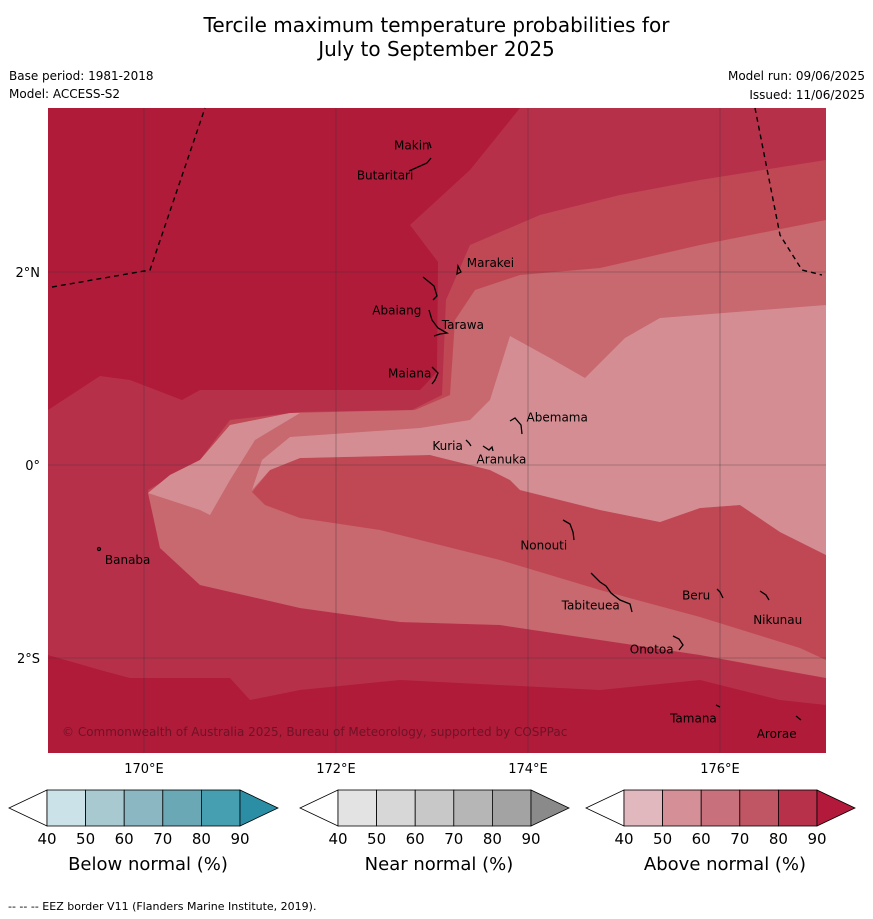 This screenshot has width=873, height=919. I want to click on lon-tick-label: 172°E, so click(336, 769).